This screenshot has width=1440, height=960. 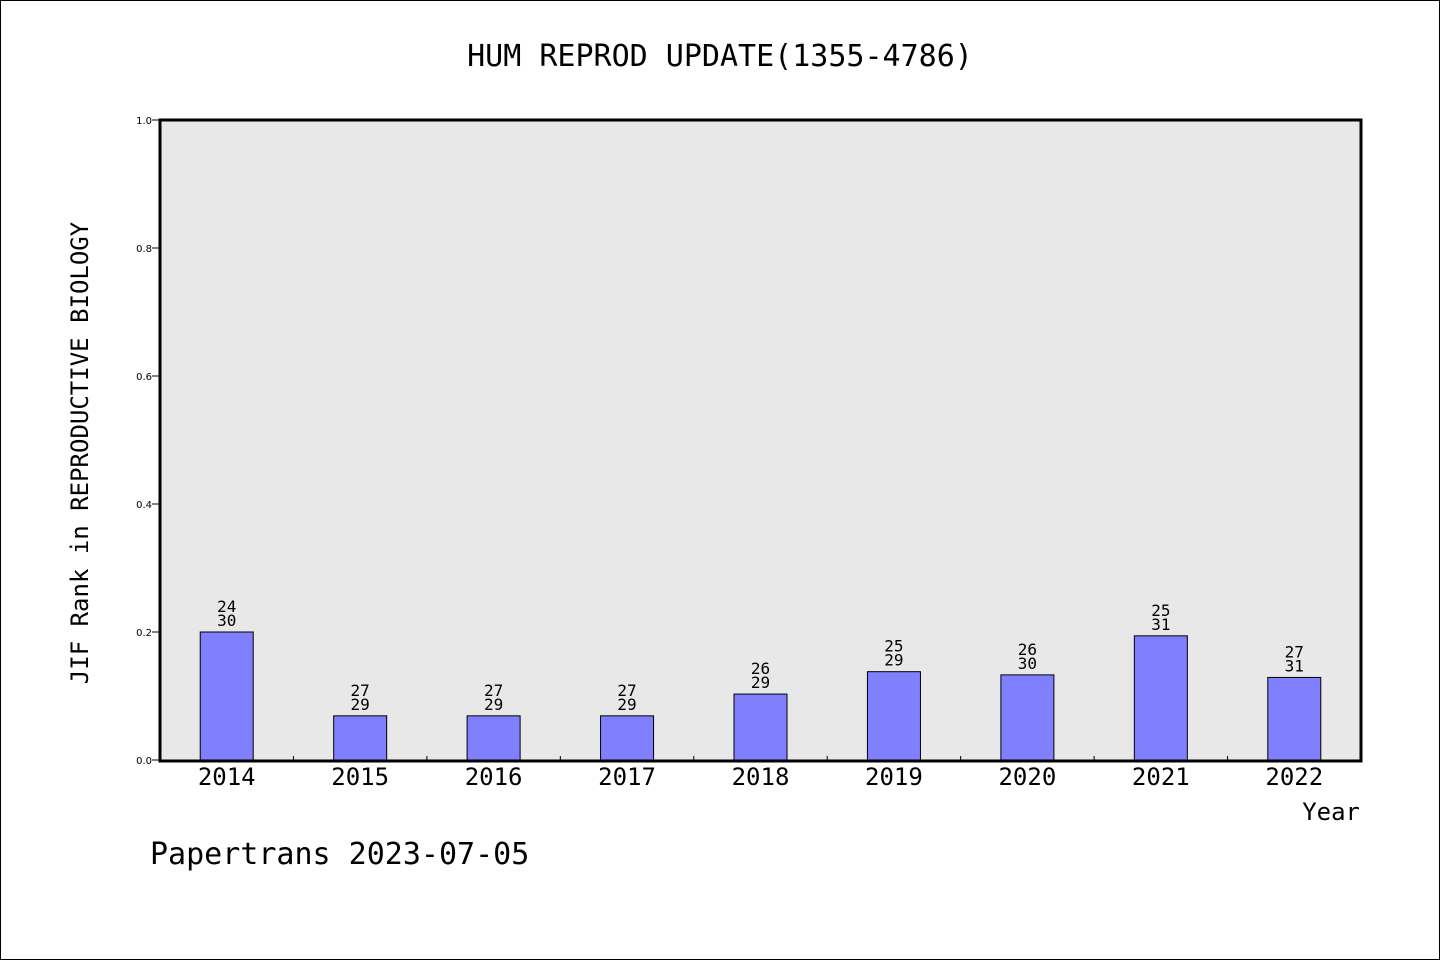 What do you see at coordinates (1294, 777) in the screenshot?
I see `x-tick-label: 2022` at bounding box center [1294, 777].